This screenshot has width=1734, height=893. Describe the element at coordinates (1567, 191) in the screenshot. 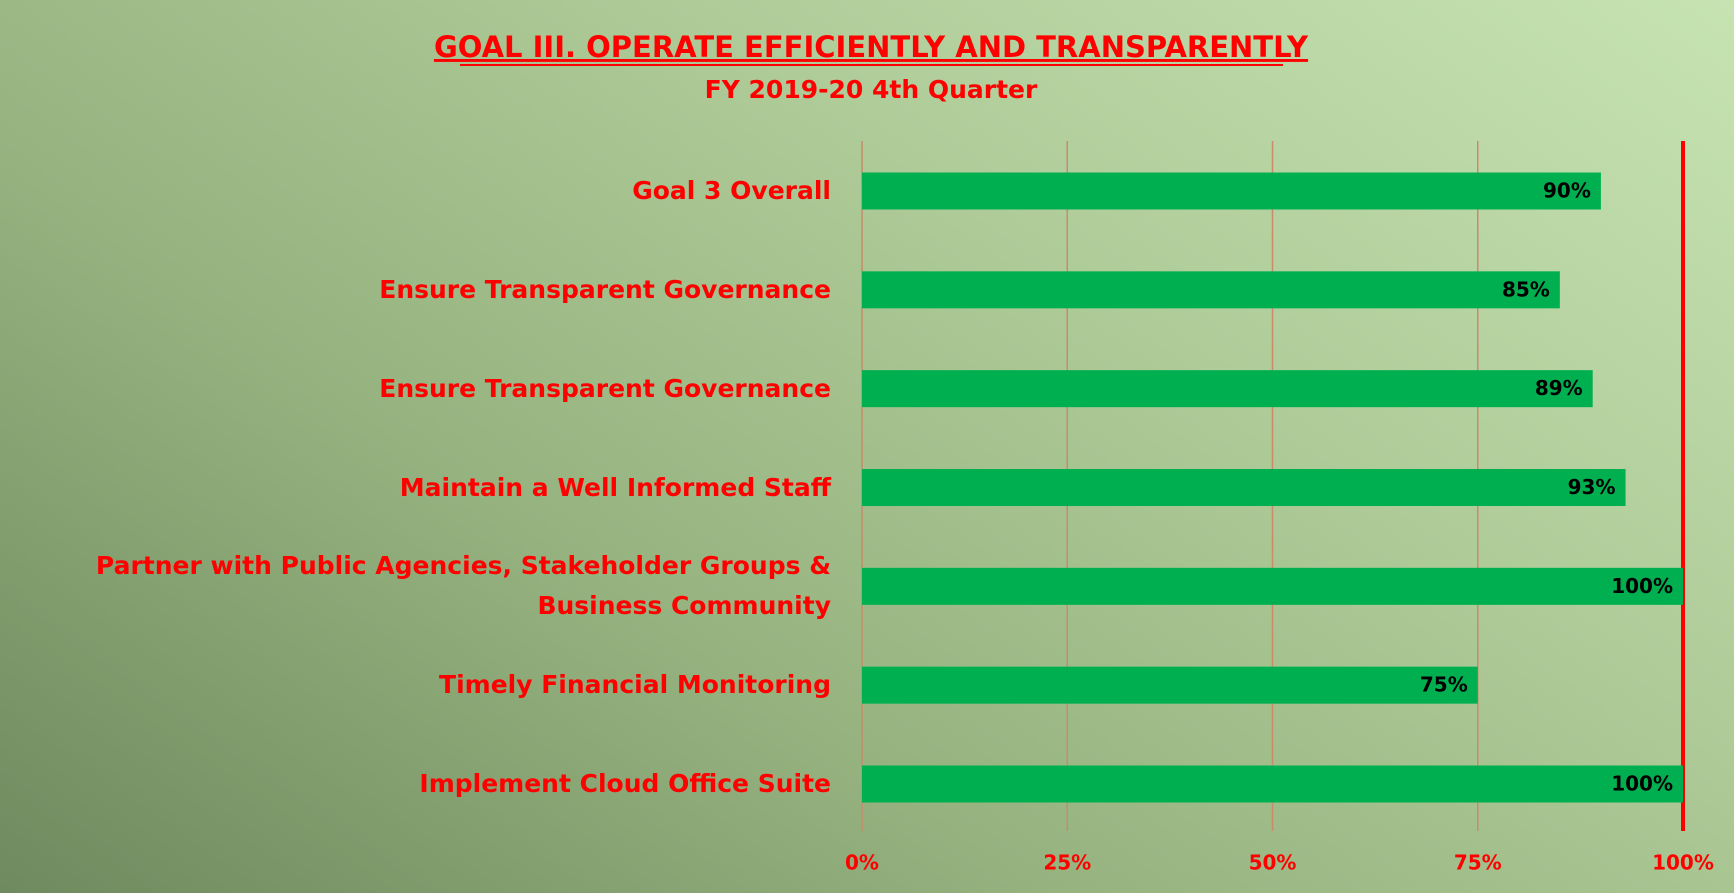

I see `value-label: 90%` at that location.